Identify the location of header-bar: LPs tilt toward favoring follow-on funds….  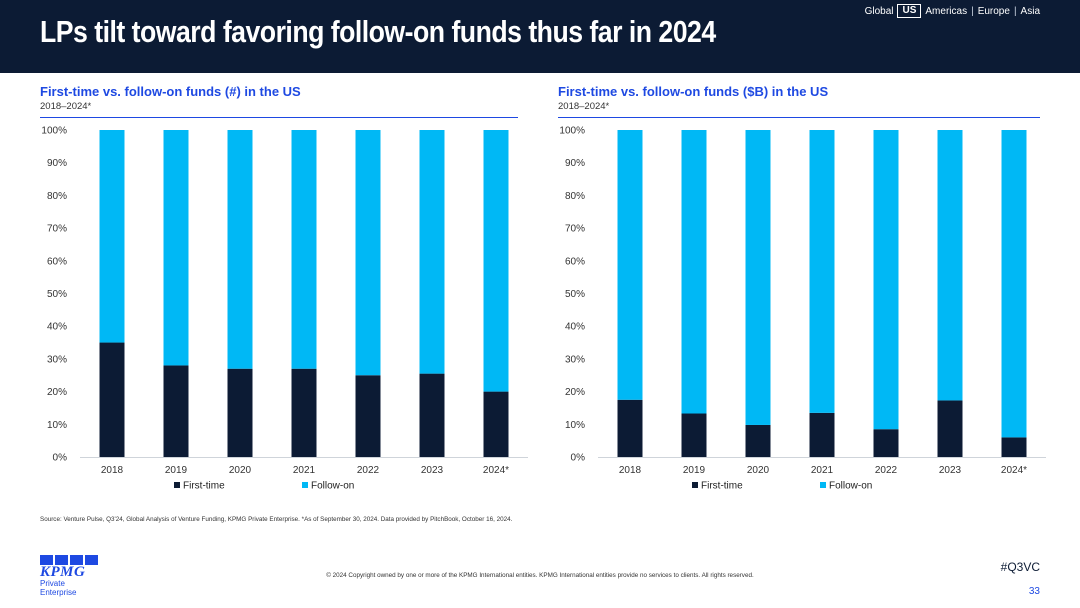
(540, 36).